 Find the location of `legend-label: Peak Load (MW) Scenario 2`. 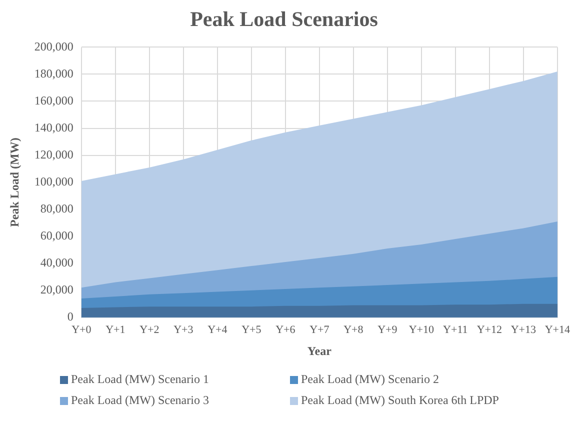

legend-label: Peak Load (MW) Scenario 2 is located at coordinates (370, 379).